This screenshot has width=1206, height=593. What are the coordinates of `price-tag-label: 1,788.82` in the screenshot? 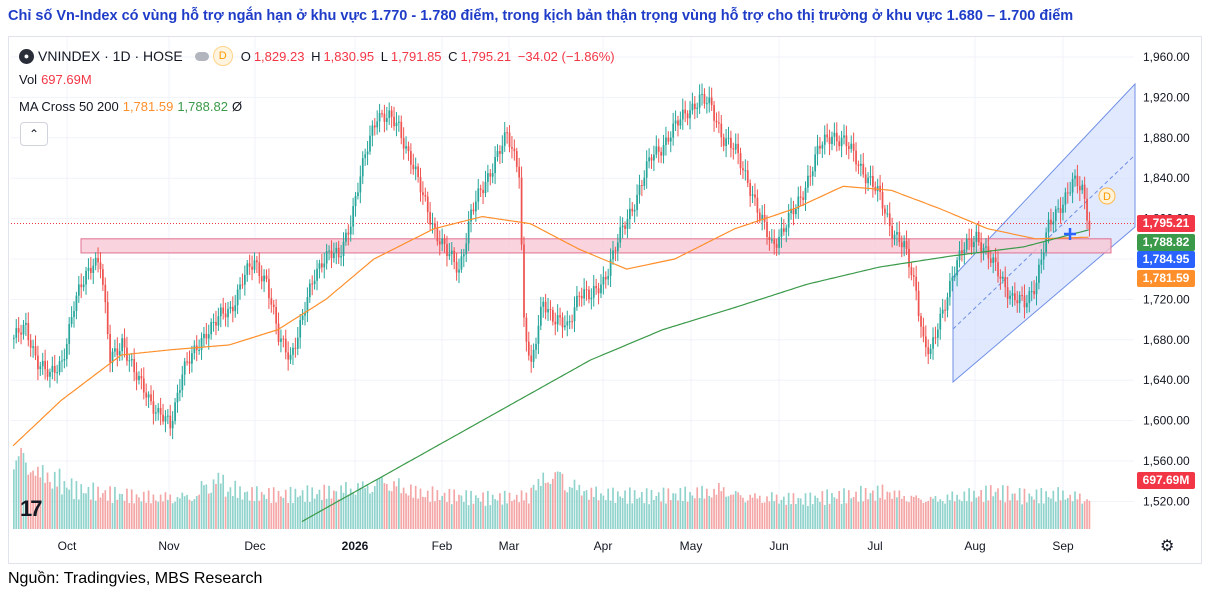 It's located at (1166, 242).